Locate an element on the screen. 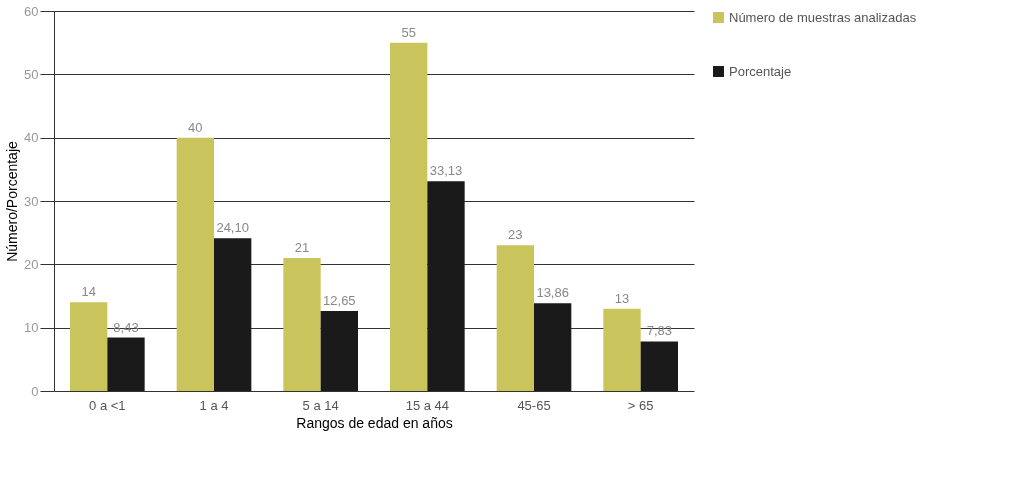 This screenshot has width=1028, height=502. data-label: 23 is located at coordinates (515, 235).